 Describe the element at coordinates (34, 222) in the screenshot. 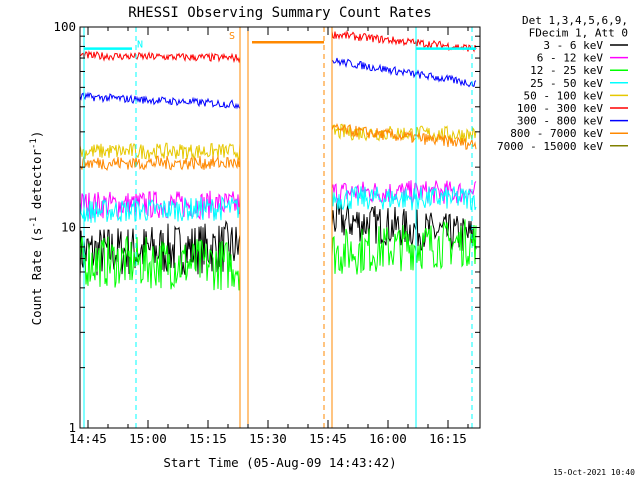

I see `y-label-sup-1: -1` at that location.